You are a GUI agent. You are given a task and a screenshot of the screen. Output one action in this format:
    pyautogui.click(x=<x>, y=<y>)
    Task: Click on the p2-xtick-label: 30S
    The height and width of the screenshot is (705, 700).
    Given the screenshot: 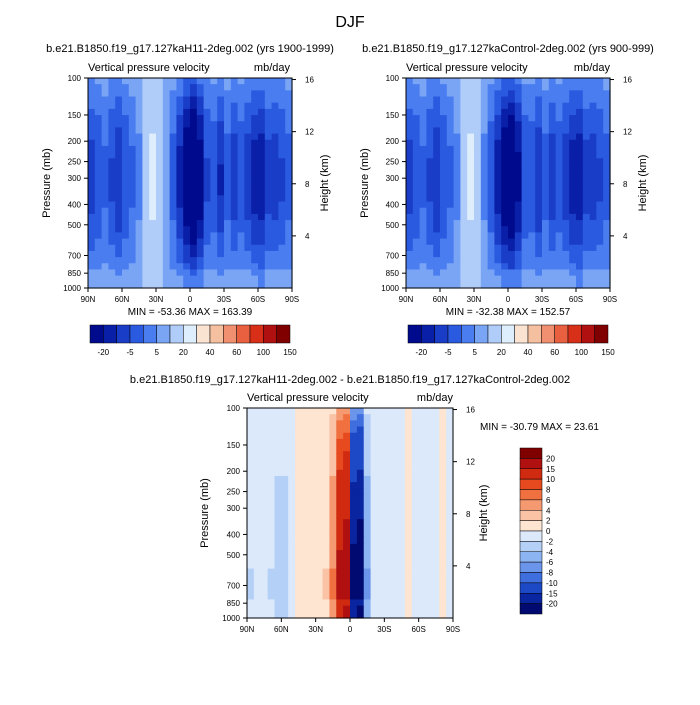 What is the action you would take?
    pyautogui.click(x=542, y=299)
    